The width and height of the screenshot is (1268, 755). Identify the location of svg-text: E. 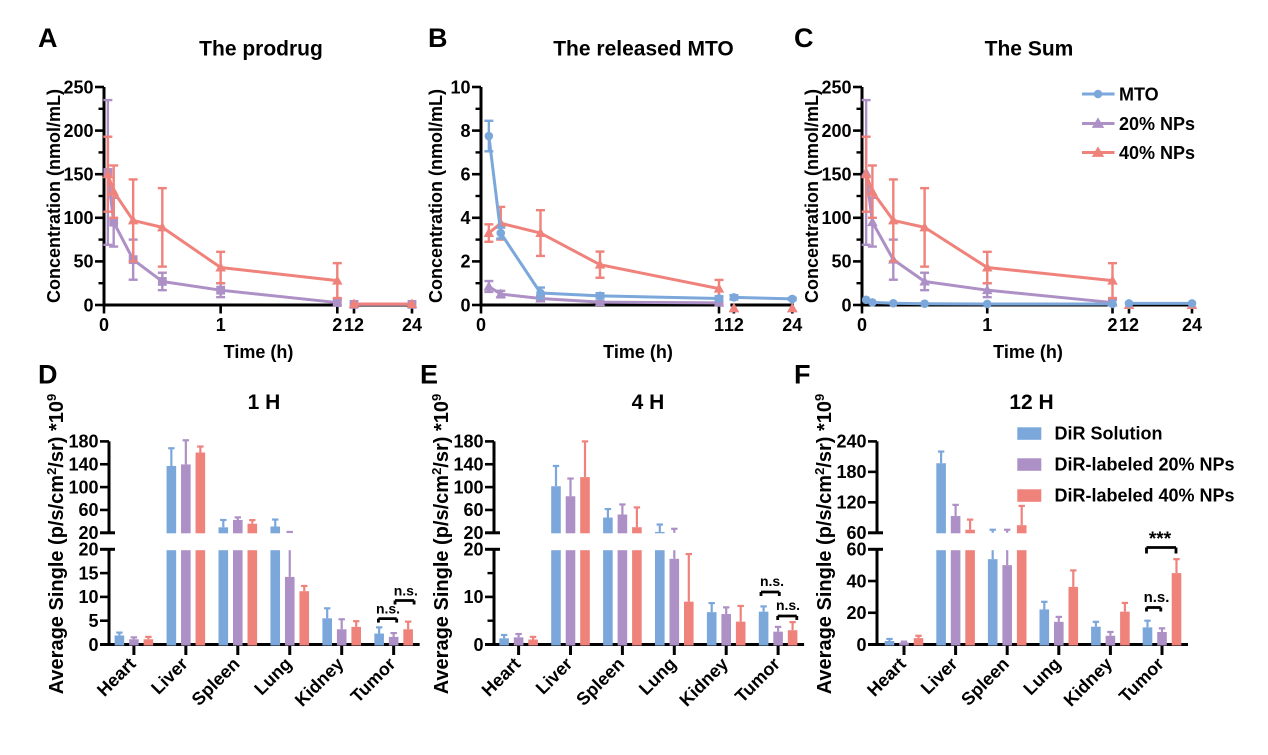
(429, 375).